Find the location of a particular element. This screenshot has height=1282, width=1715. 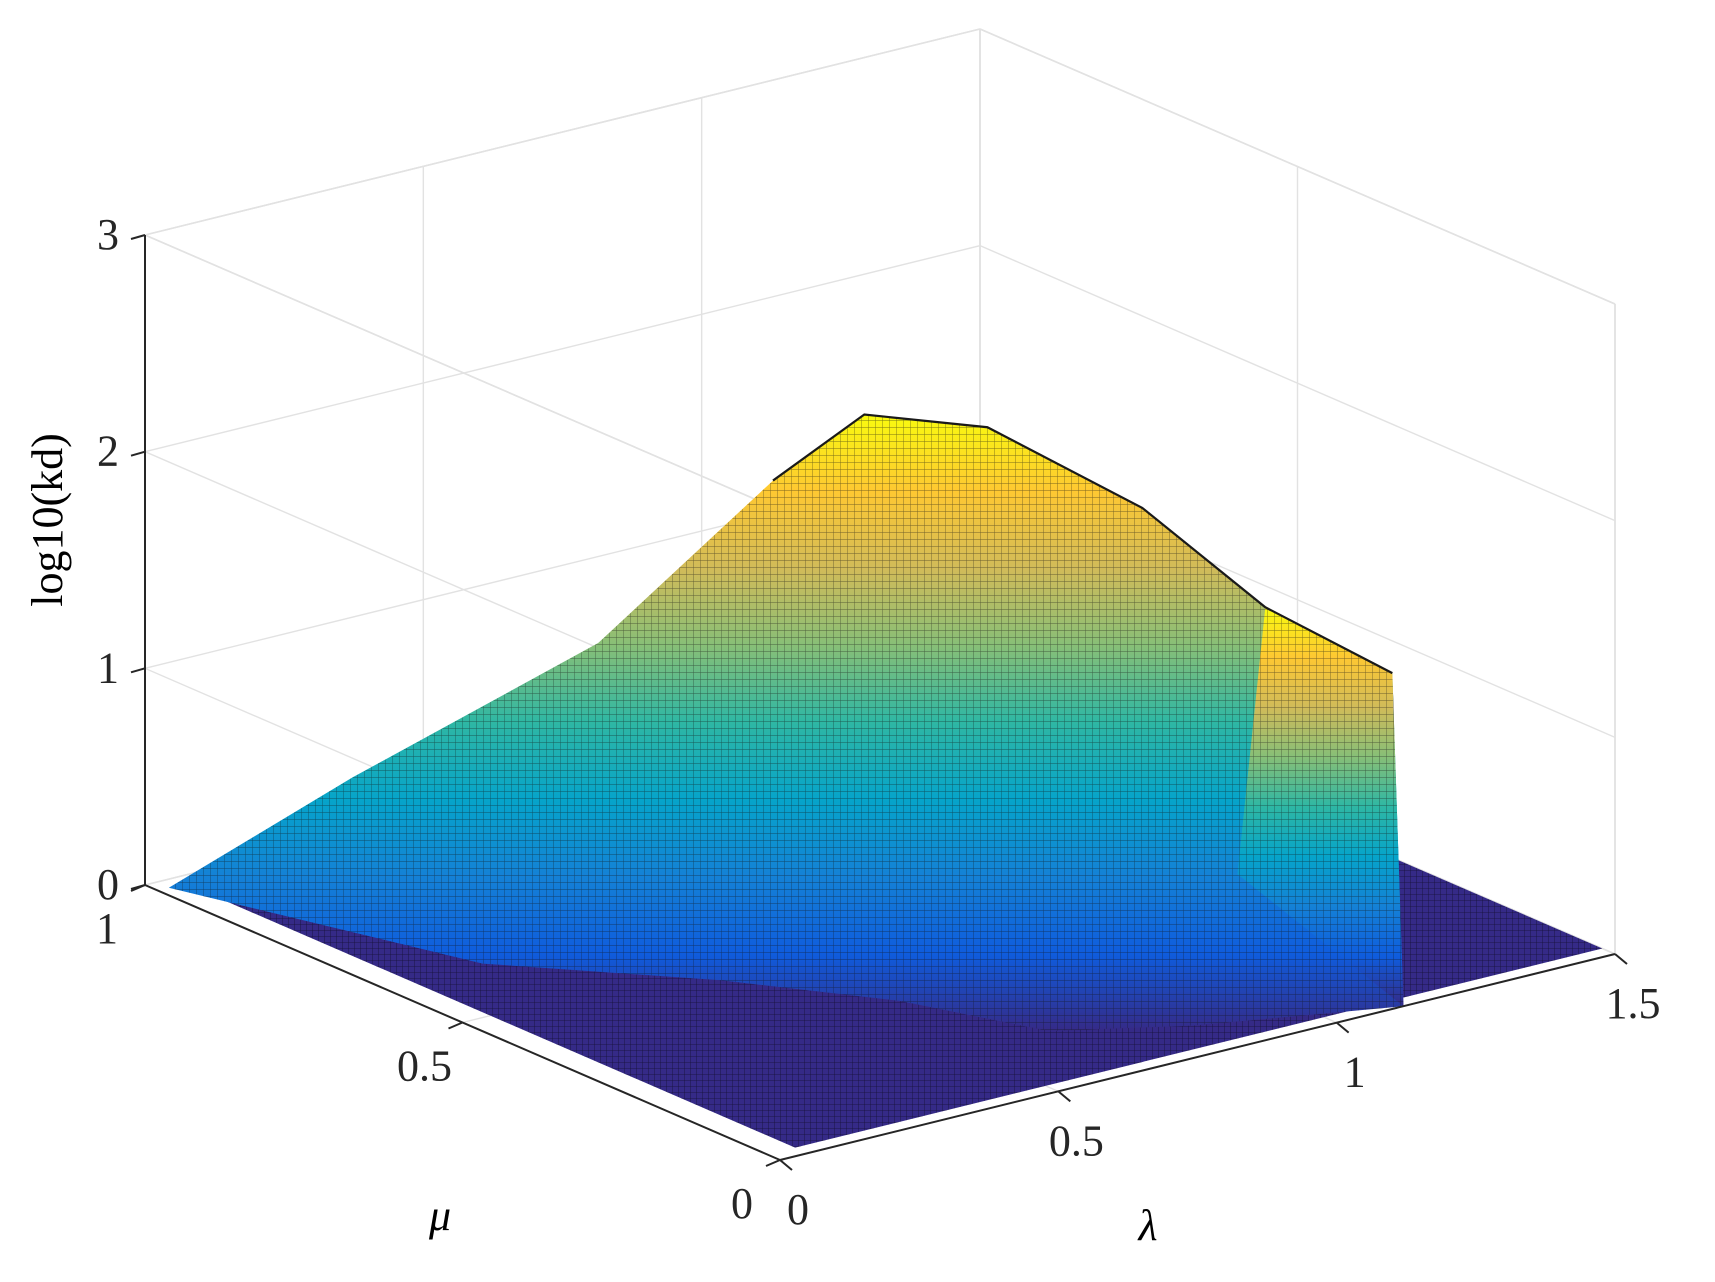

z-tick-label: 3 is located at coordinates (108, 234).